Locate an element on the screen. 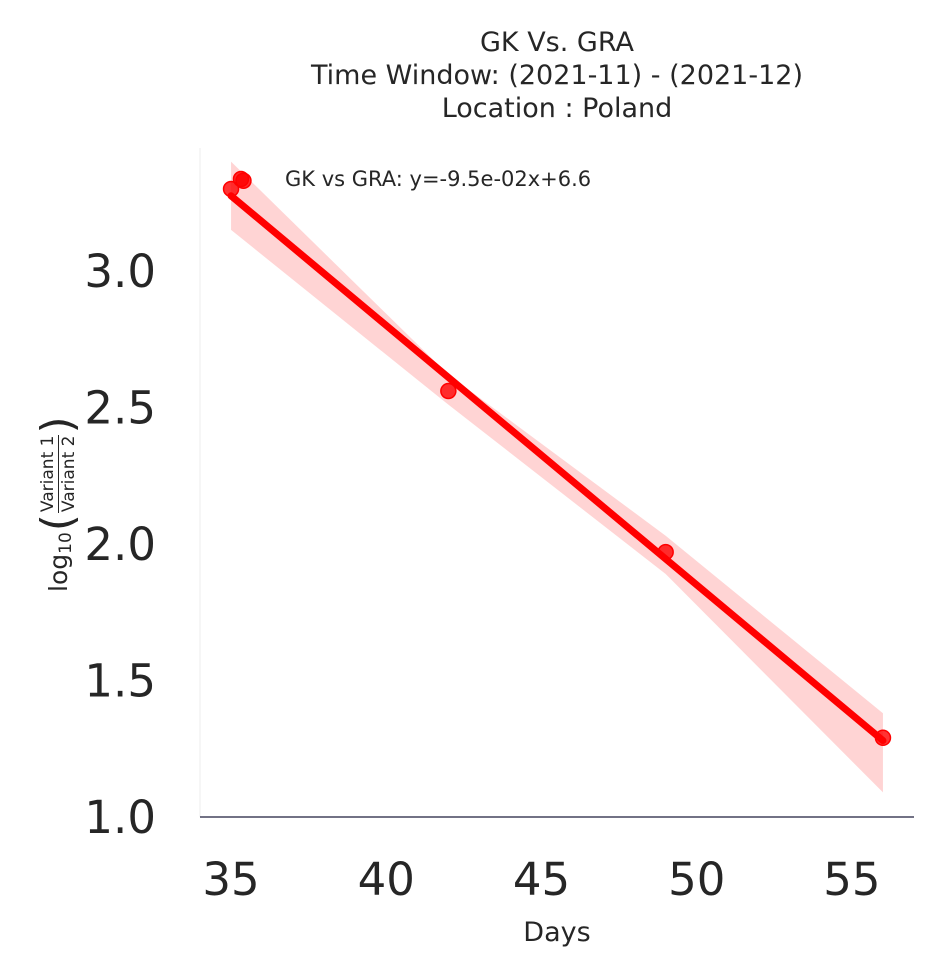  x-tick-label: 50 is located at coordinates (696, 879).